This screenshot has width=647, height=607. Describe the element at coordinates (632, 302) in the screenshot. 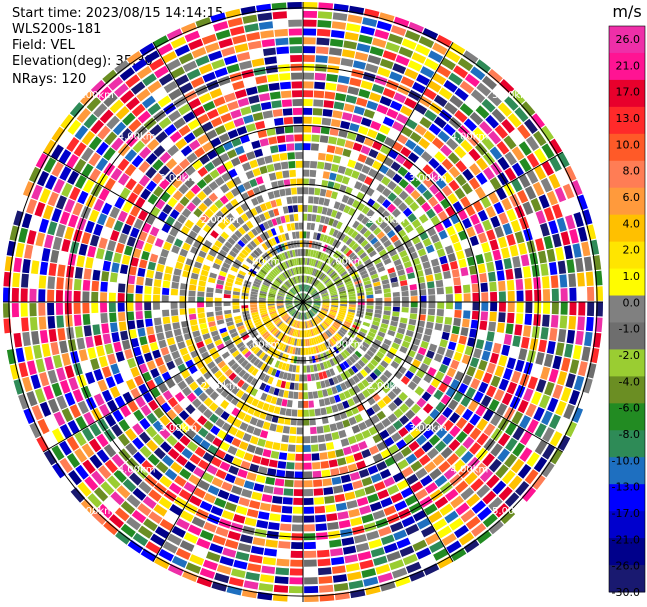

I see `colorbar-tick-label: 0.0` at that location.